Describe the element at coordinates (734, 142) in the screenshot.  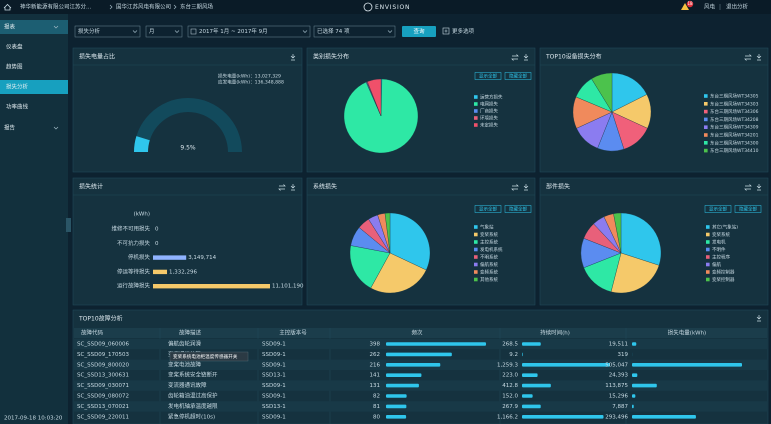
I see `legend-label: 东台三期风场WT34300` at that location.